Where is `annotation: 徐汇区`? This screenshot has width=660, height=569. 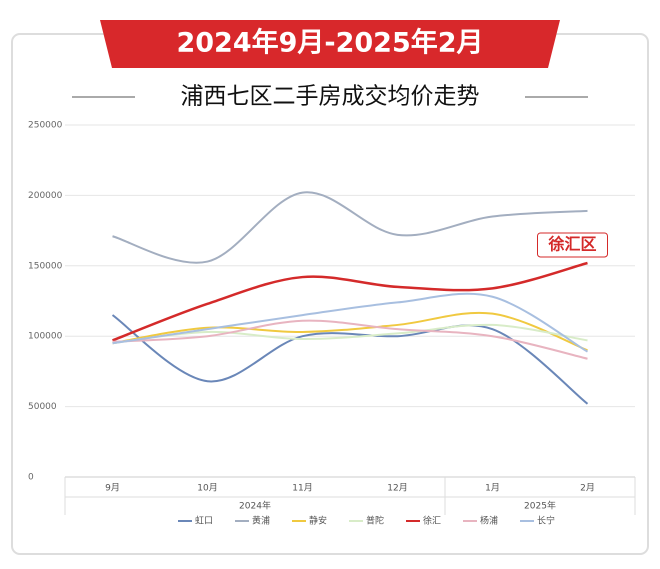 annotation: 徐汇区 is located at coordinates (571, 243).